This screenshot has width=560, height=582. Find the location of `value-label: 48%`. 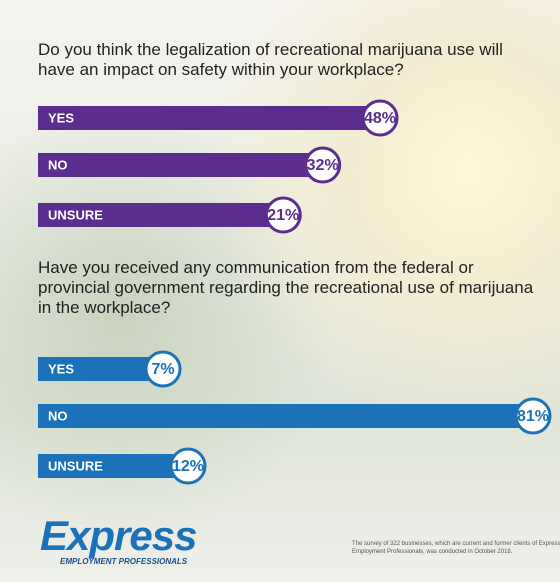

value-label: 48% is located at coordinates (380, 118).